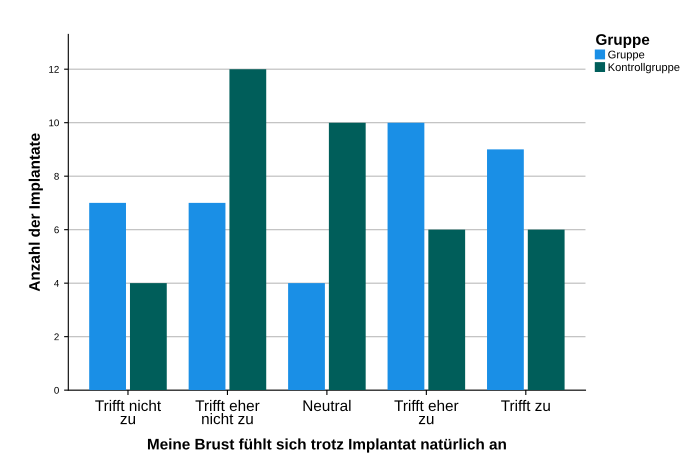  What do you see at coordinates (644, 68) in the screenshot?
I see `legend-label: Kontrollgruppe` at bounding box center [644, 68].